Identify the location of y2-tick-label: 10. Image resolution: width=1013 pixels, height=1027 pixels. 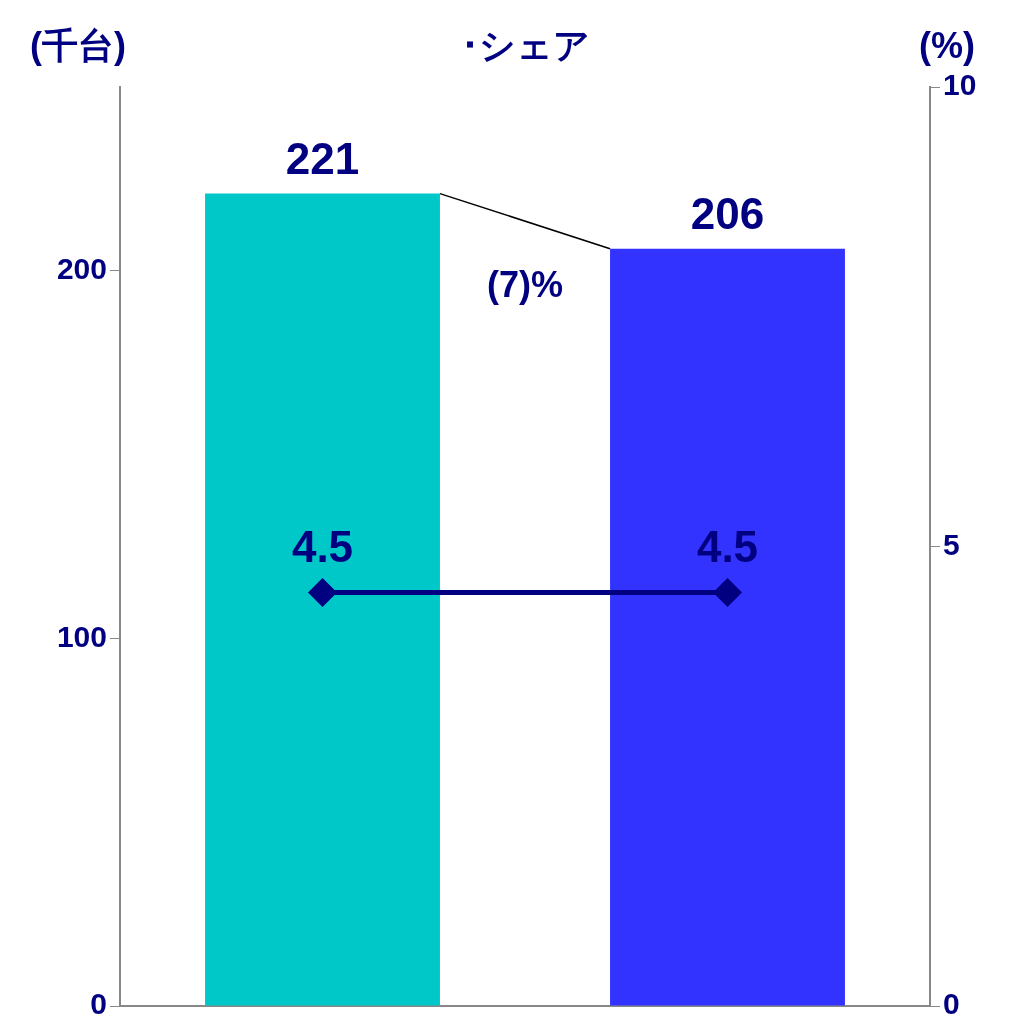
(960, 85).